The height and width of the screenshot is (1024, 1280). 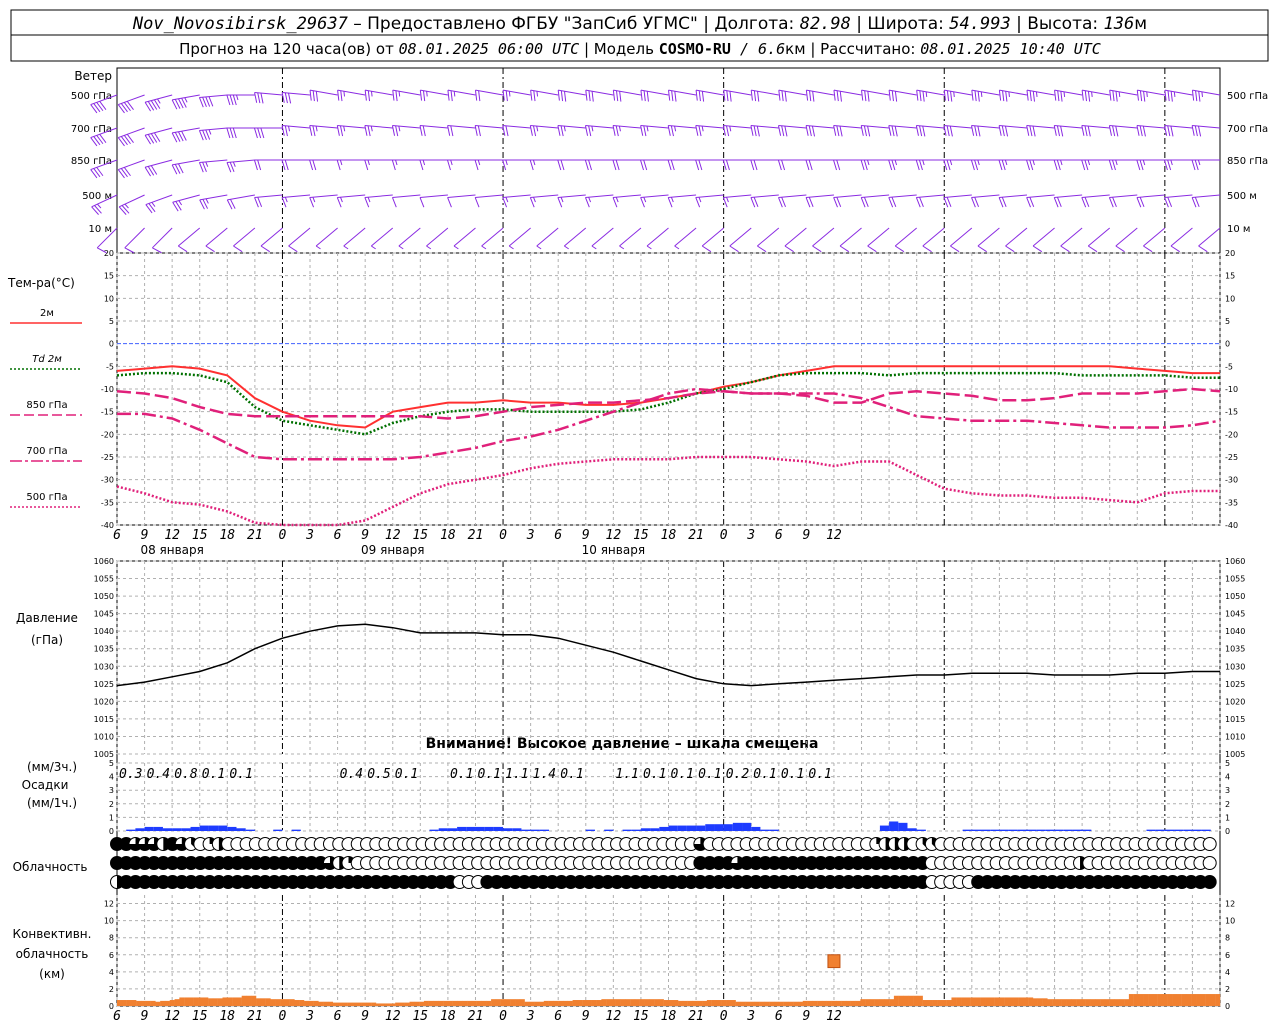 I want to click on time-tick-label-bottom: 6, so click(x=117, y=1016).